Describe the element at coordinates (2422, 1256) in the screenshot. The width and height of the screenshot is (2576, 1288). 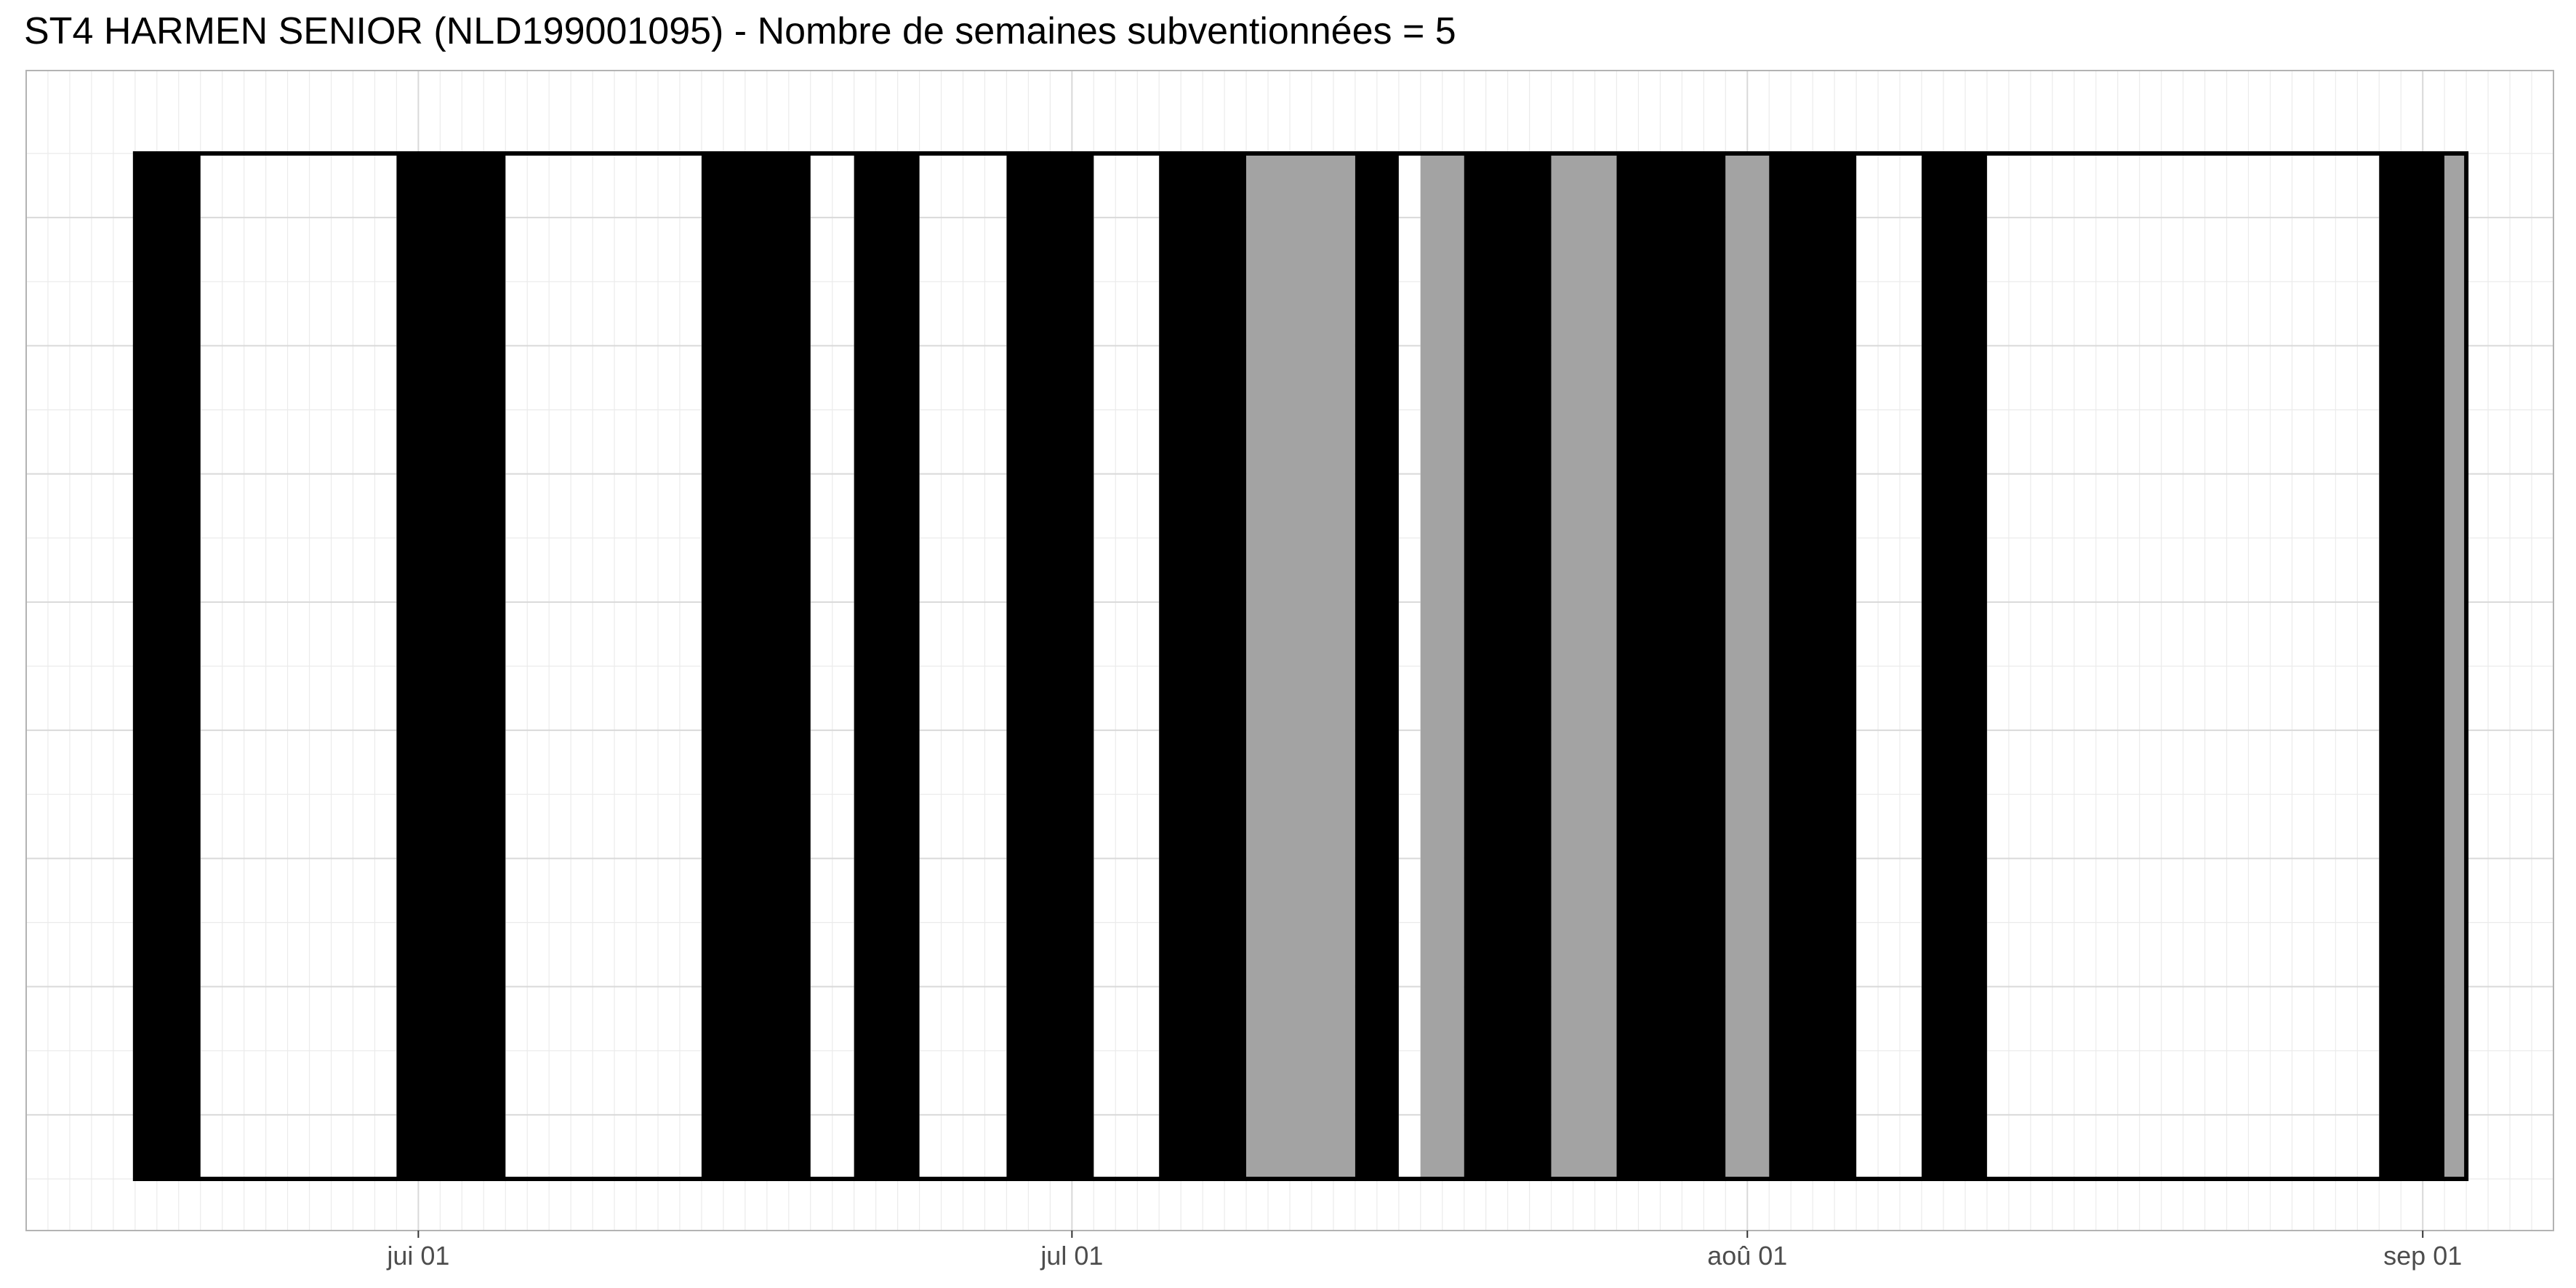
I see `x-tick-label: sep 01` at that location.